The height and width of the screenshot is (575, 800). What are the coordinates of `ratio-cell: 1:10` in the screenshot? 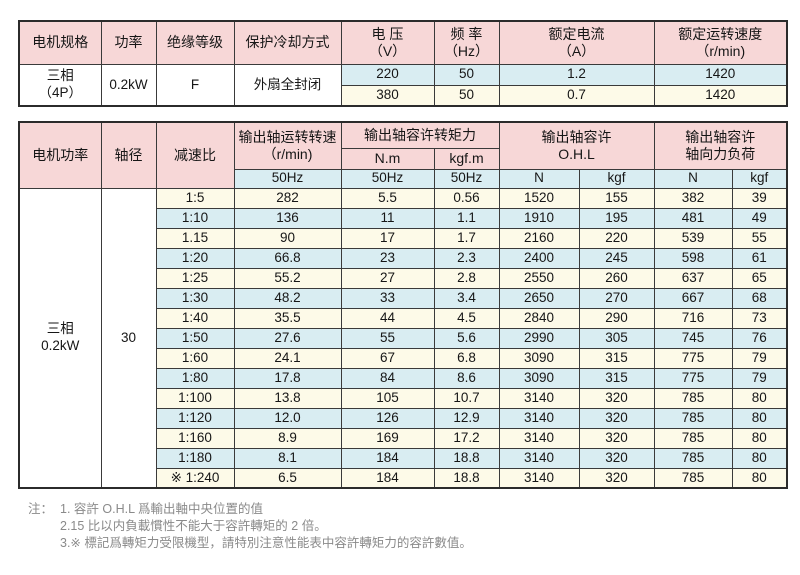 It's located at (195, 218).